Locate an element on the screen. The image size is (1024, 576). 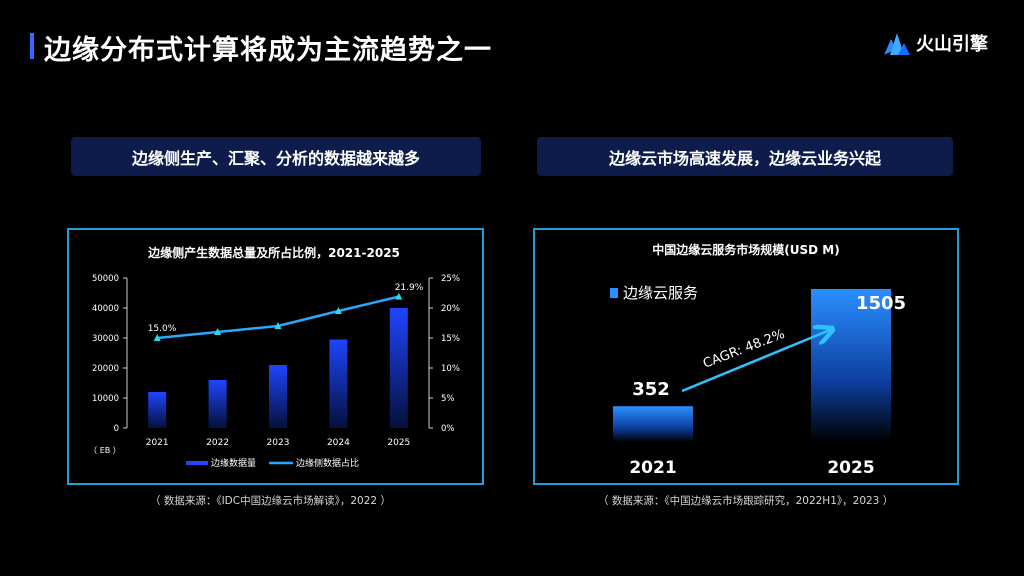
left-source-note: （ 数据来源：《IDC中国边缘云市场解读》，2022 ） is located at coordinates (270, 501).